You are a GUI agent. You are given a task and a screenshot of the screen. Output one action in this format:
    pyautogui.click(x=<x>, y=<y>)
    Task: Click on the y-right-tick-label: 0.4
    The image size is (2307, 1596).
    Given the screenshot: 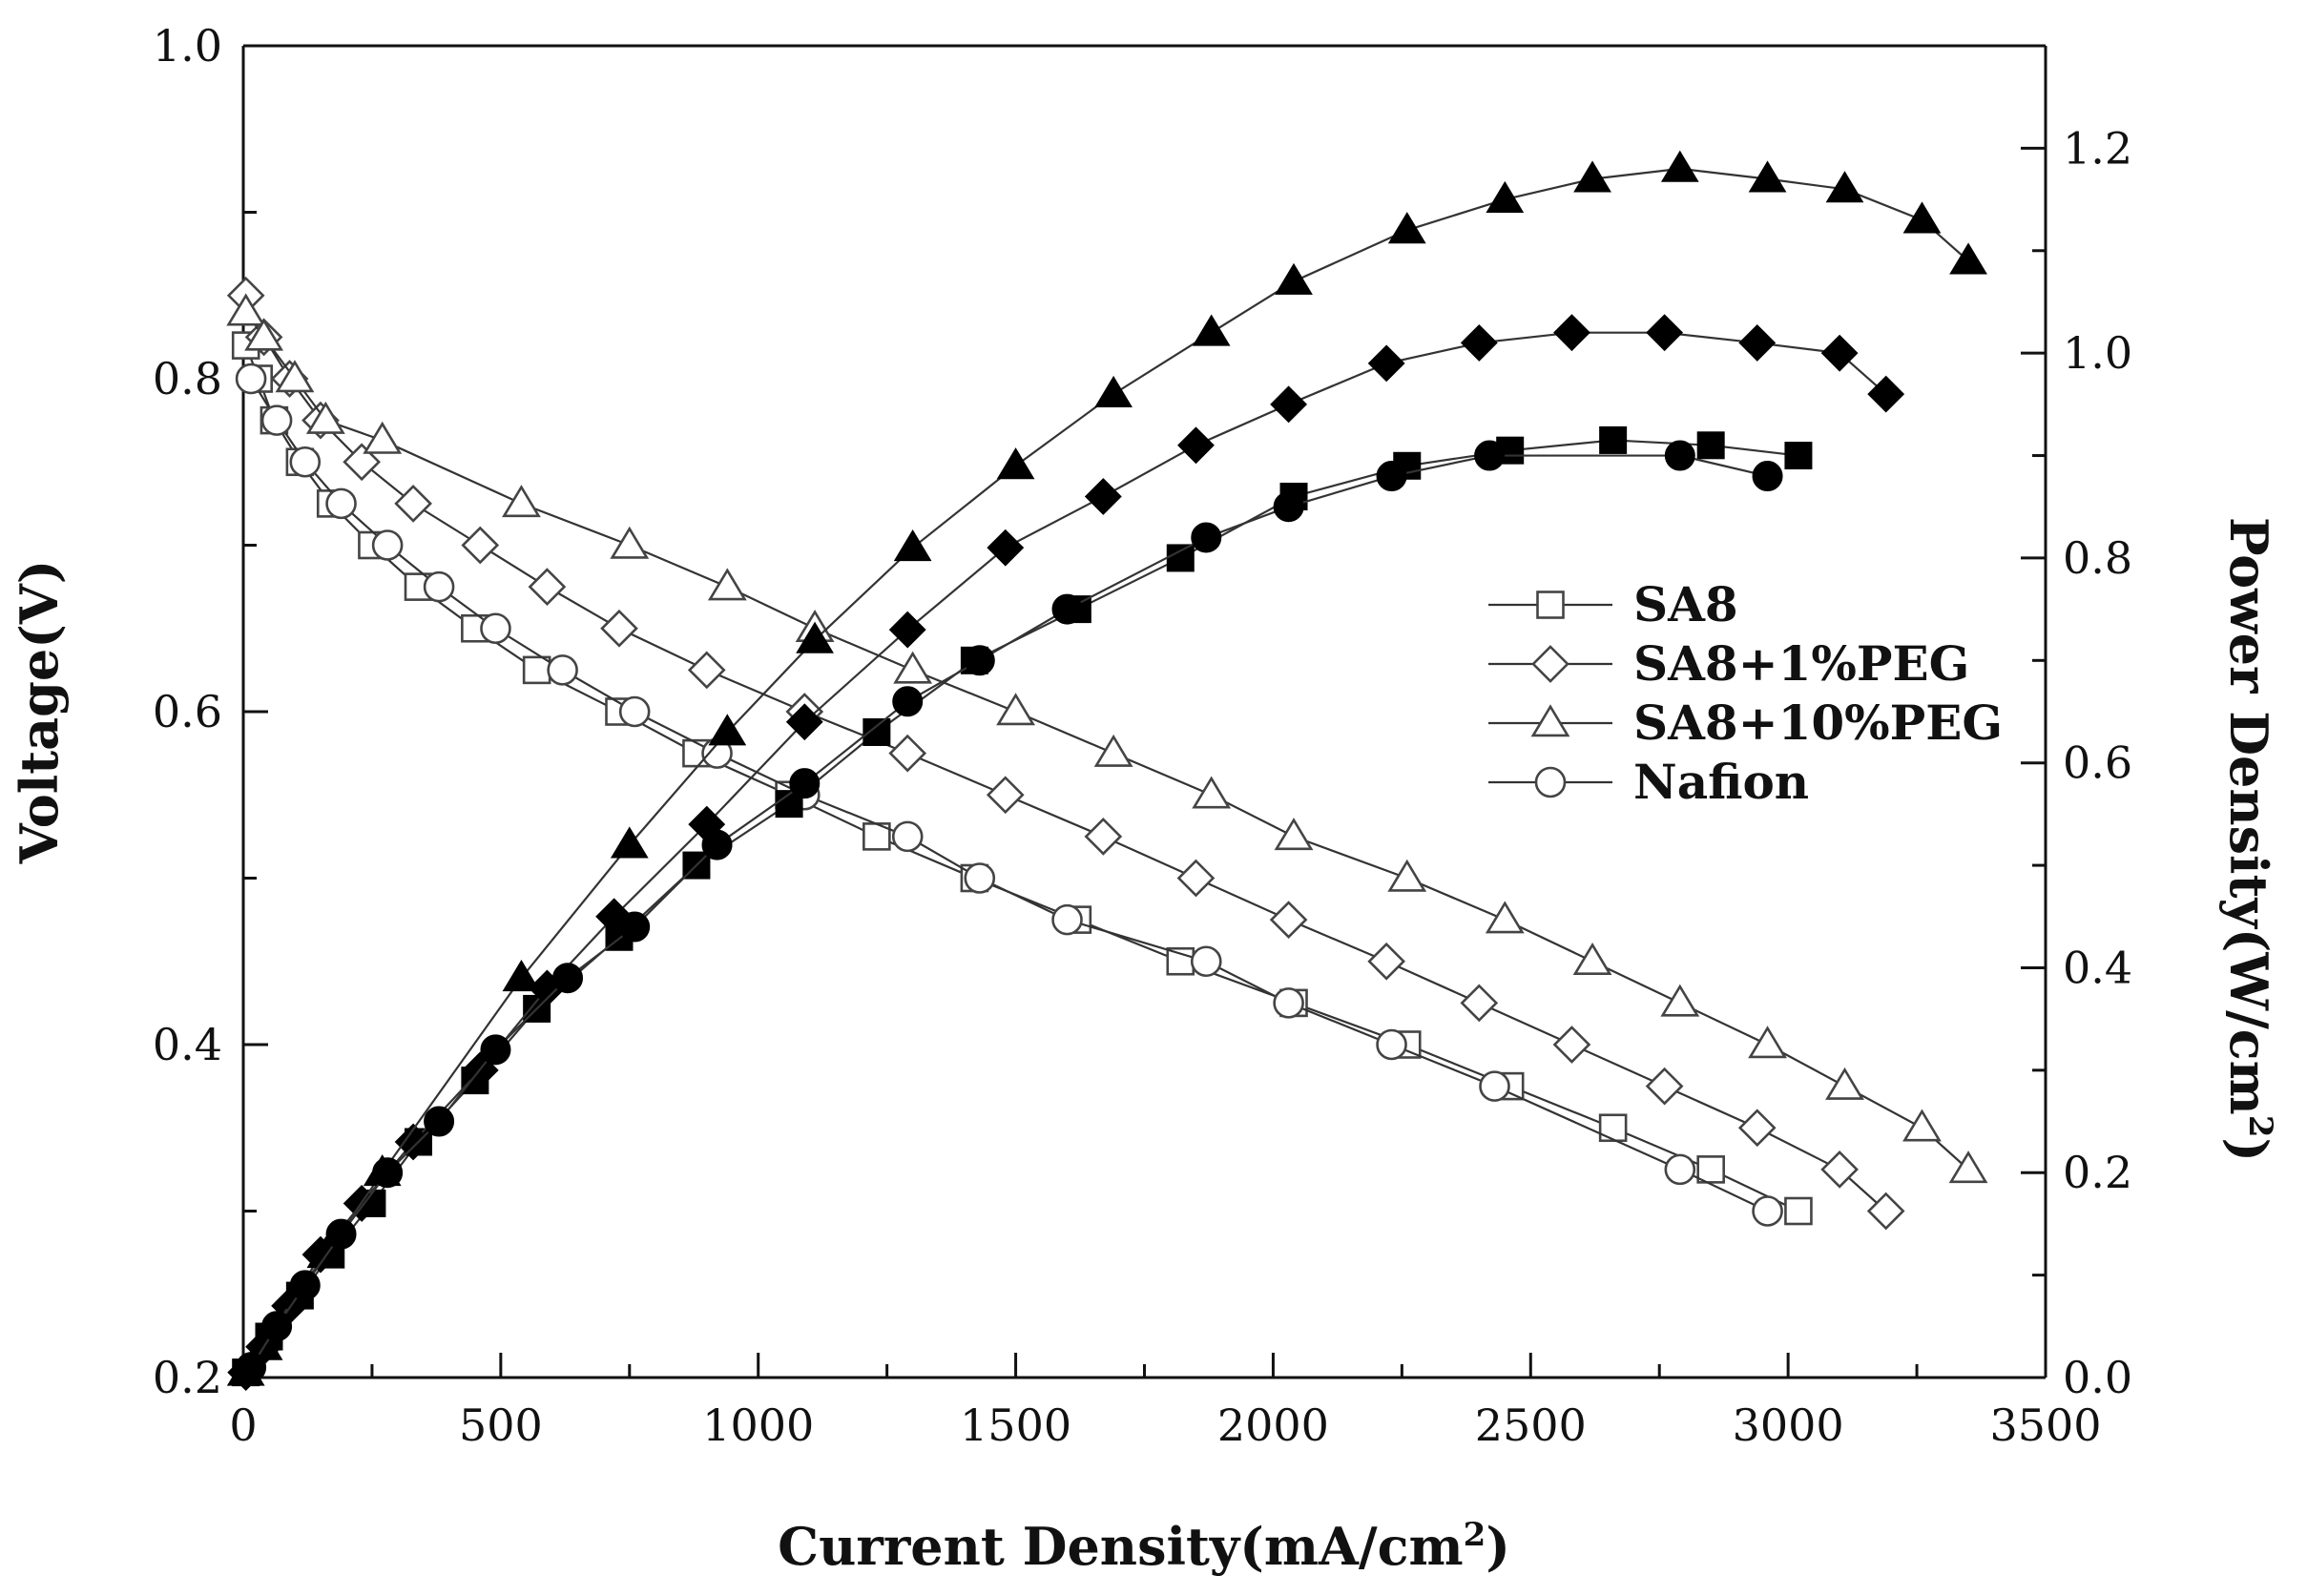 What is the action you would take?
    pyautogui.click(x=2097, y=968)
    